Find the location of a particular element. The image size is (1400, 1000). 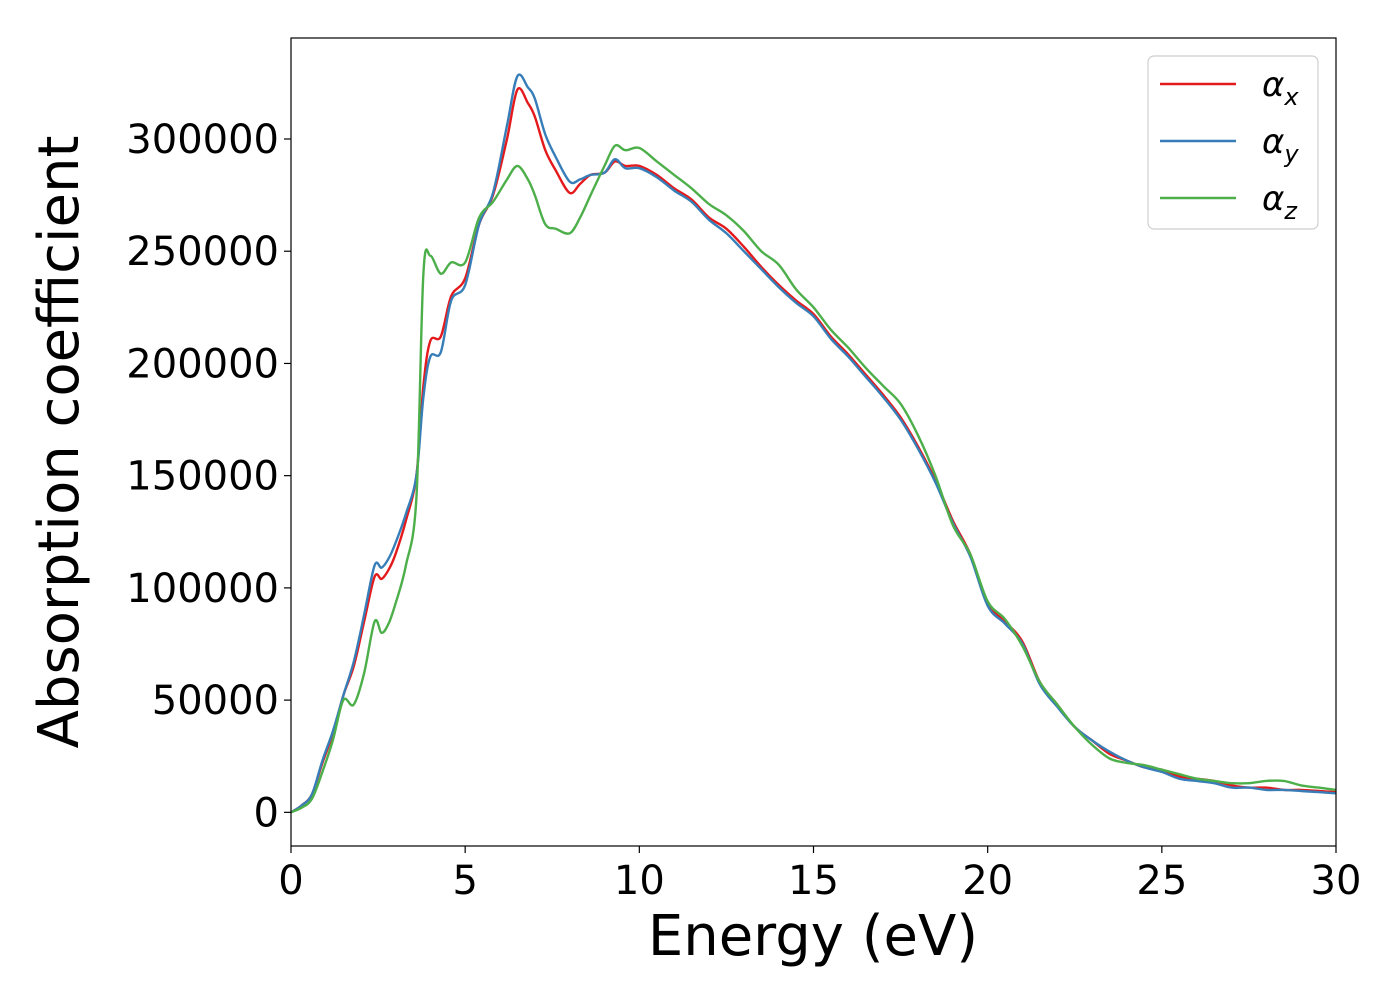

y-tick-label: 100000 is located at coordinates (202, 589).